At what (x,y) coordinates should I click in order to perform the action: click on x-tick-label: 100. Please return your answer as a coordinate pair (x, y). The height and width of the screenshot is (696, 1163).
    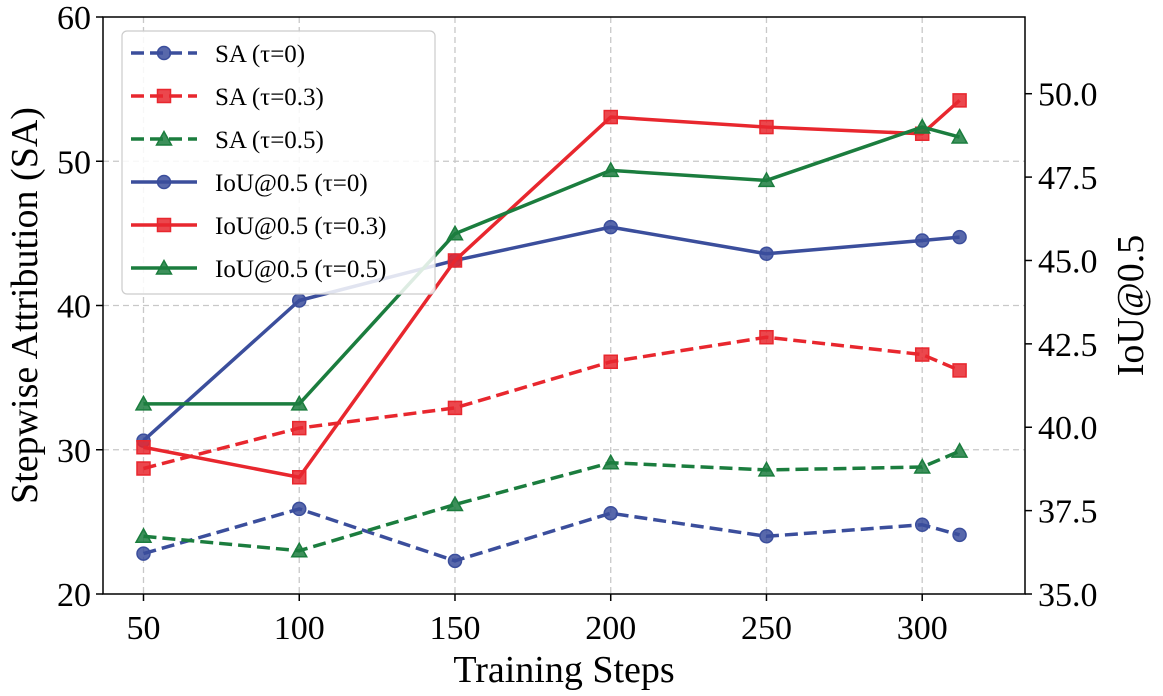
    Looking at the image, I should click on (299, 628).